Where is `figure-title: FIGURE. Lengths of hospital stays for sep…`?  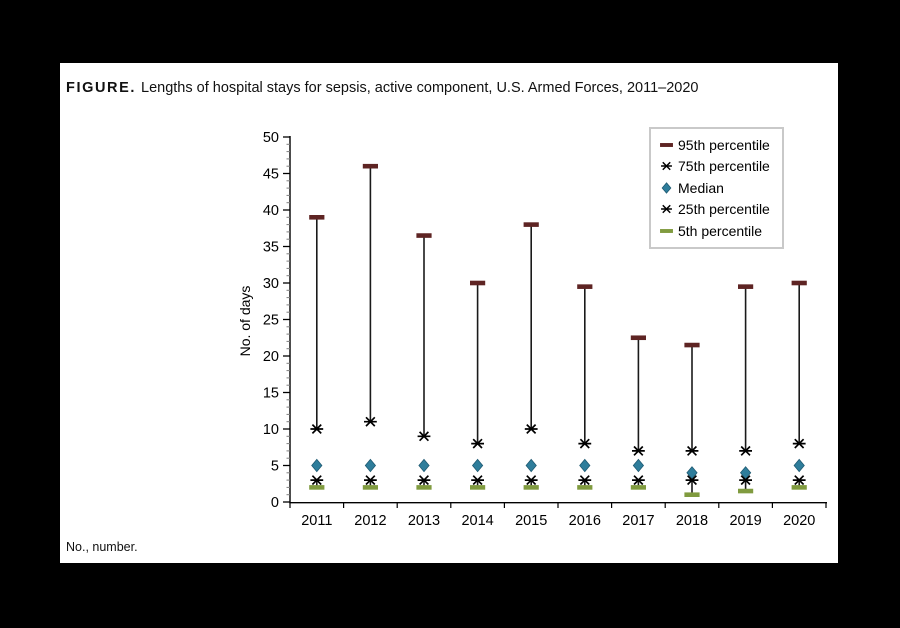
figure-title: FIGURE. Lengths of hospital stays for sep… is located at coordinates (447, 88).